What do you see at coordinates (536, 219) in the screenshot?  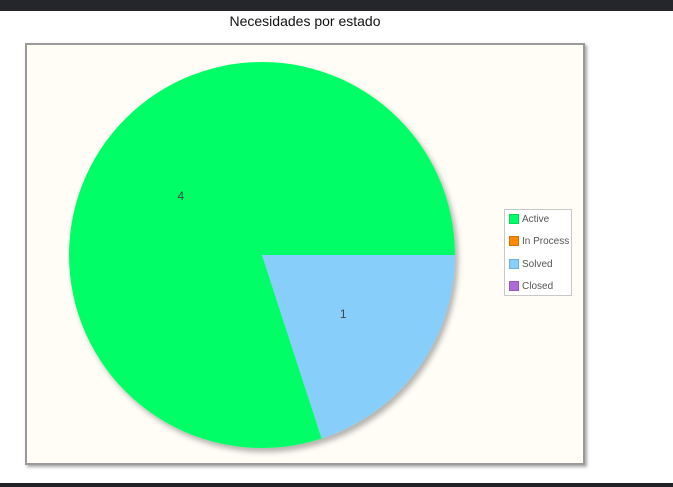 I see `legend-label-active: Active` at bounding box center [536, 219].